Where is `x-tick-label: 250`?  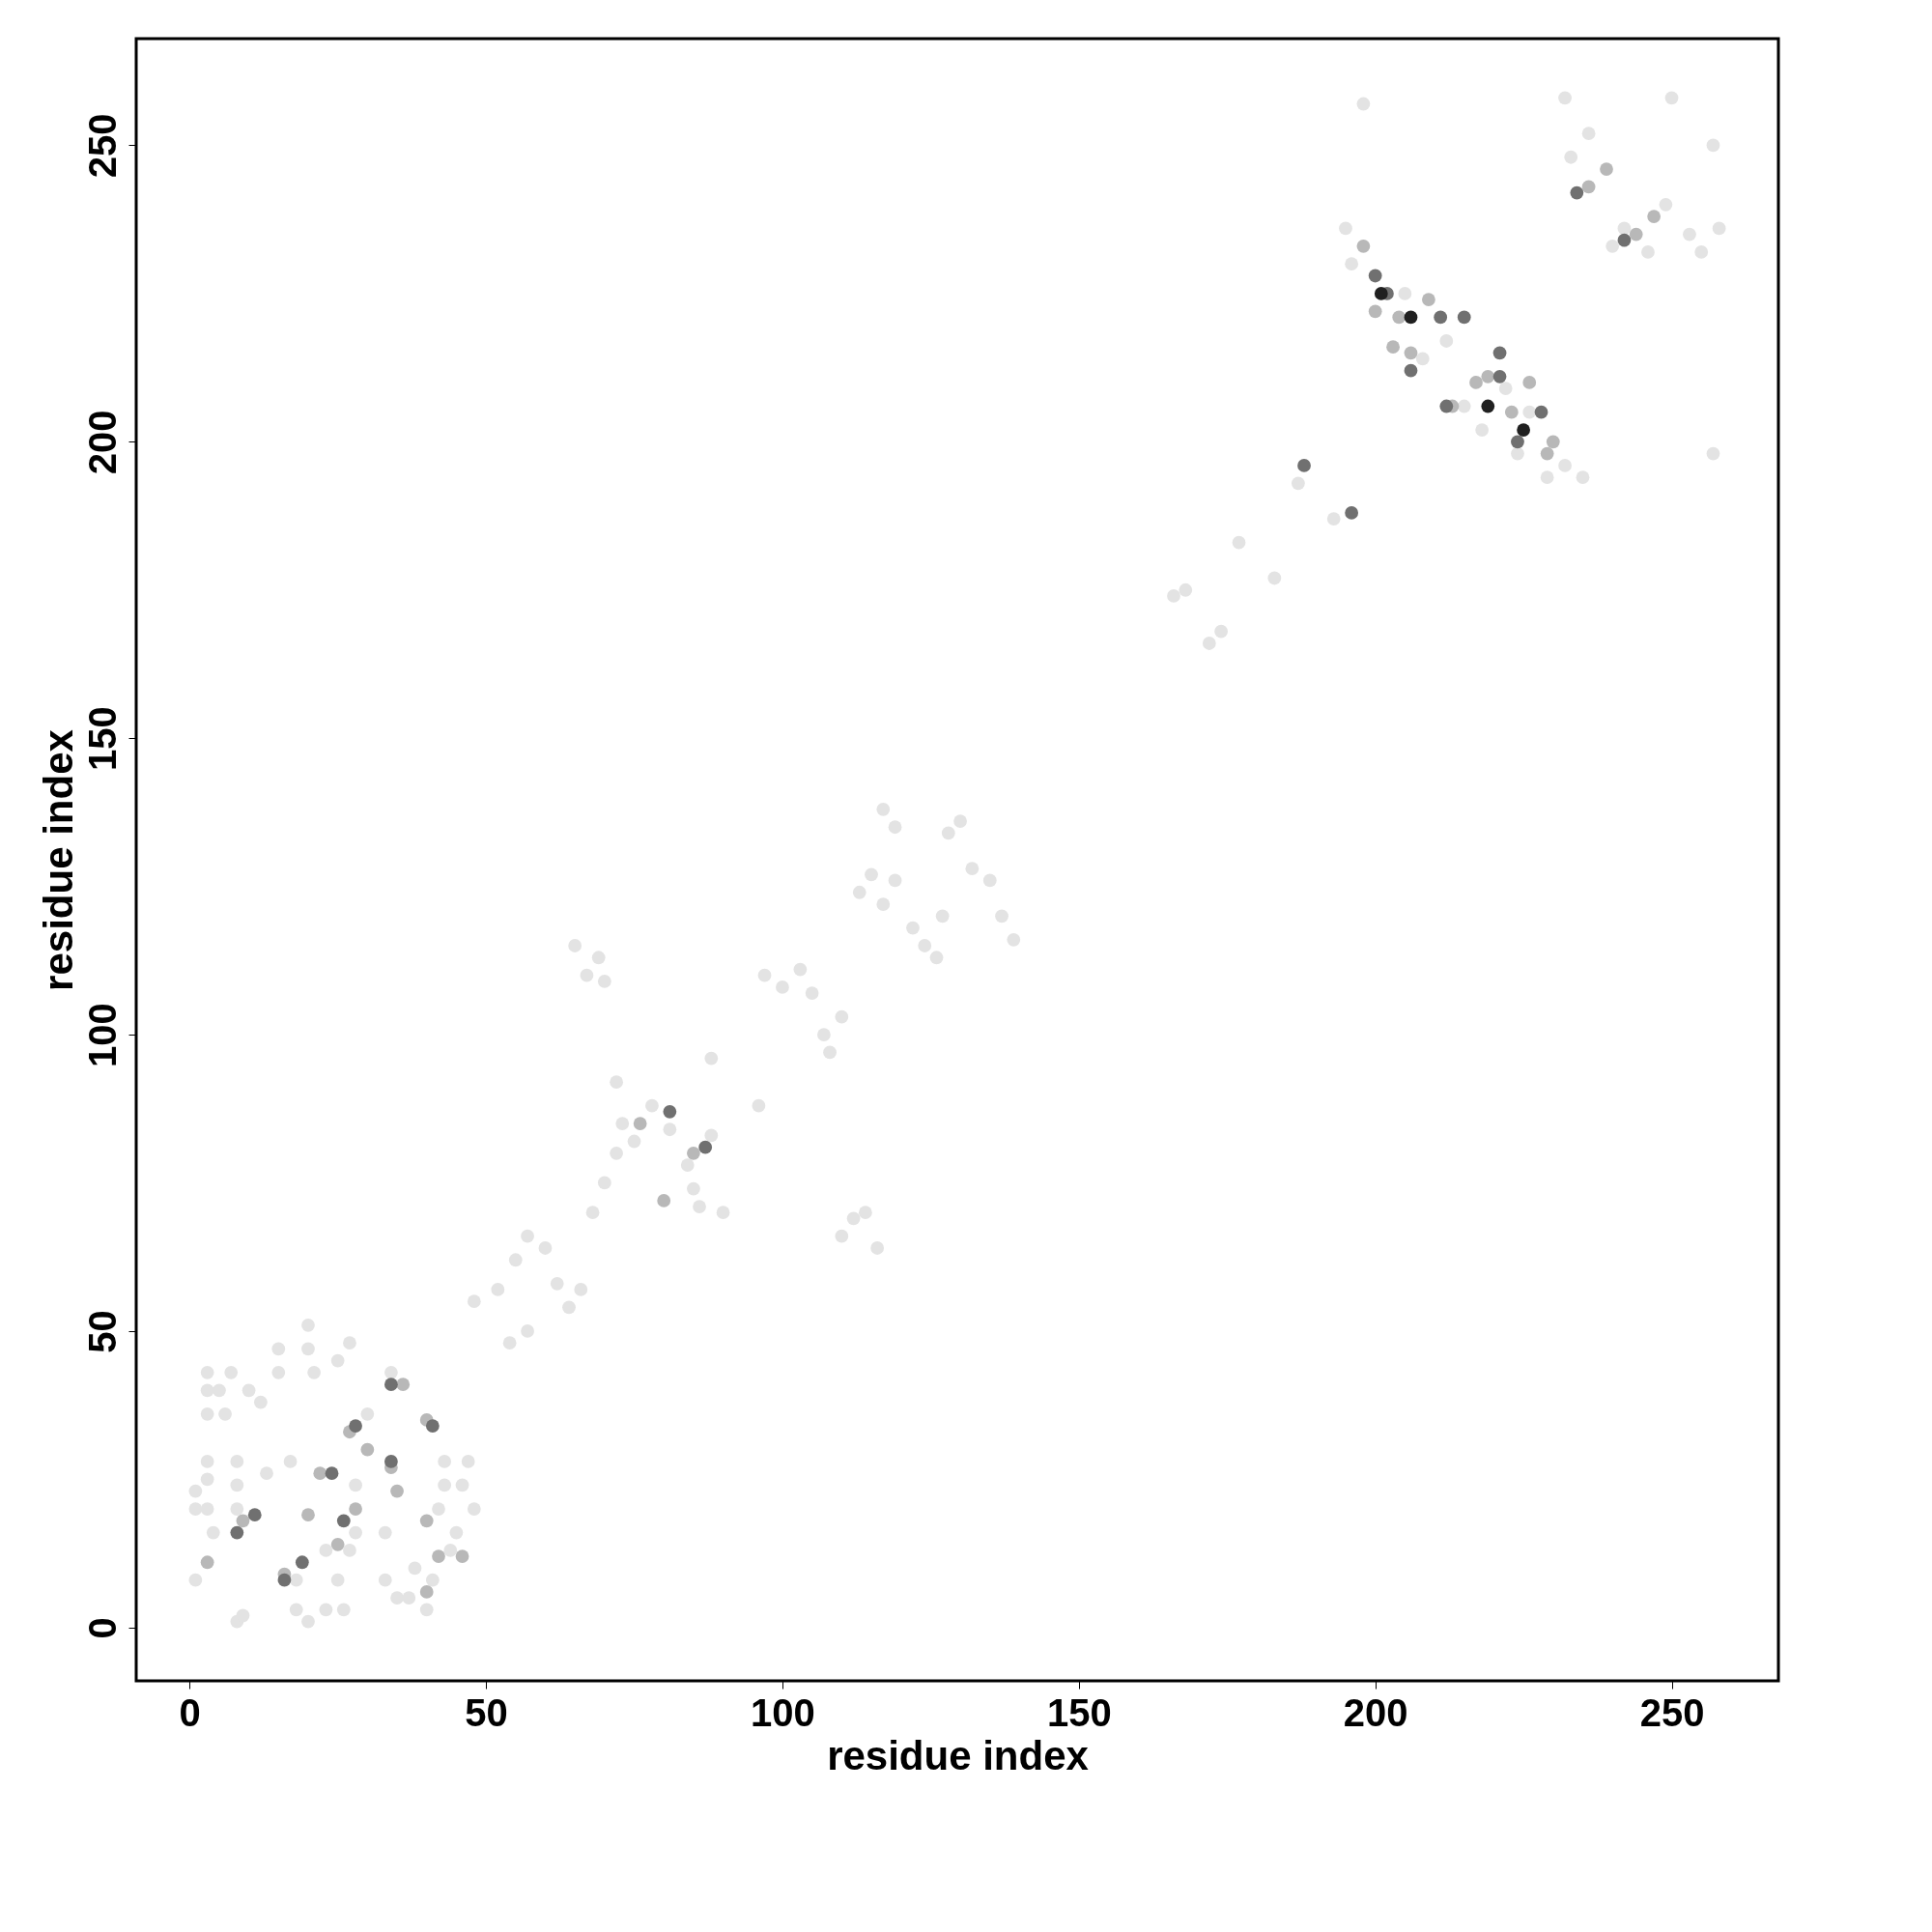
x-tick-label: 250 is located at coordinates (1672, 1712).